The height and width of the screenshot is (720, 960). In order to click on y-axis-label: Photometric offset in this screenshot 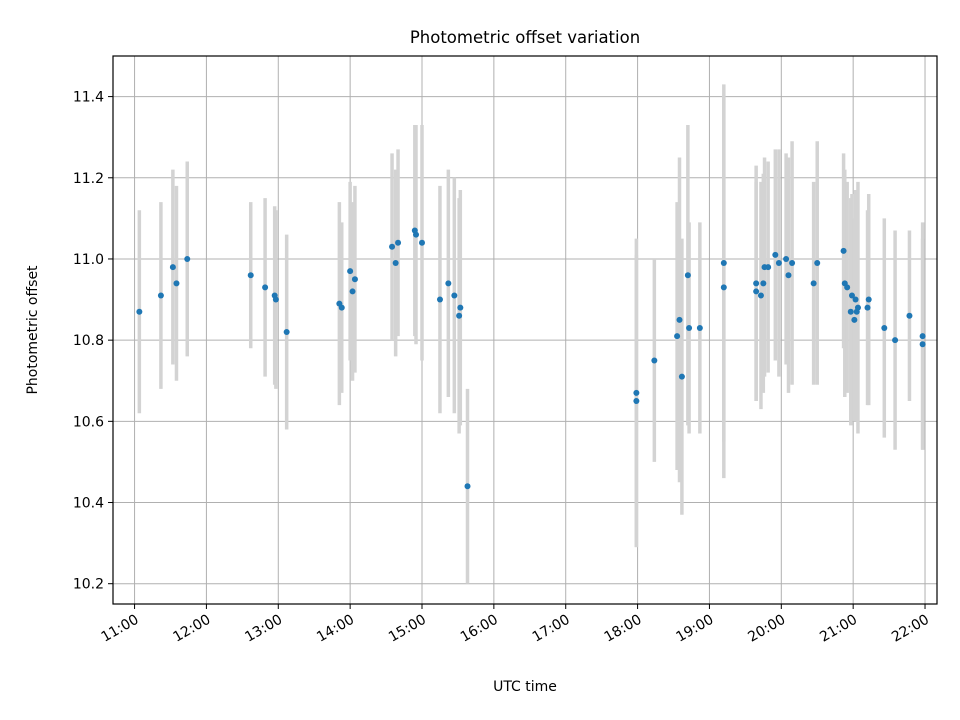, I will do `click(33, 330)`.